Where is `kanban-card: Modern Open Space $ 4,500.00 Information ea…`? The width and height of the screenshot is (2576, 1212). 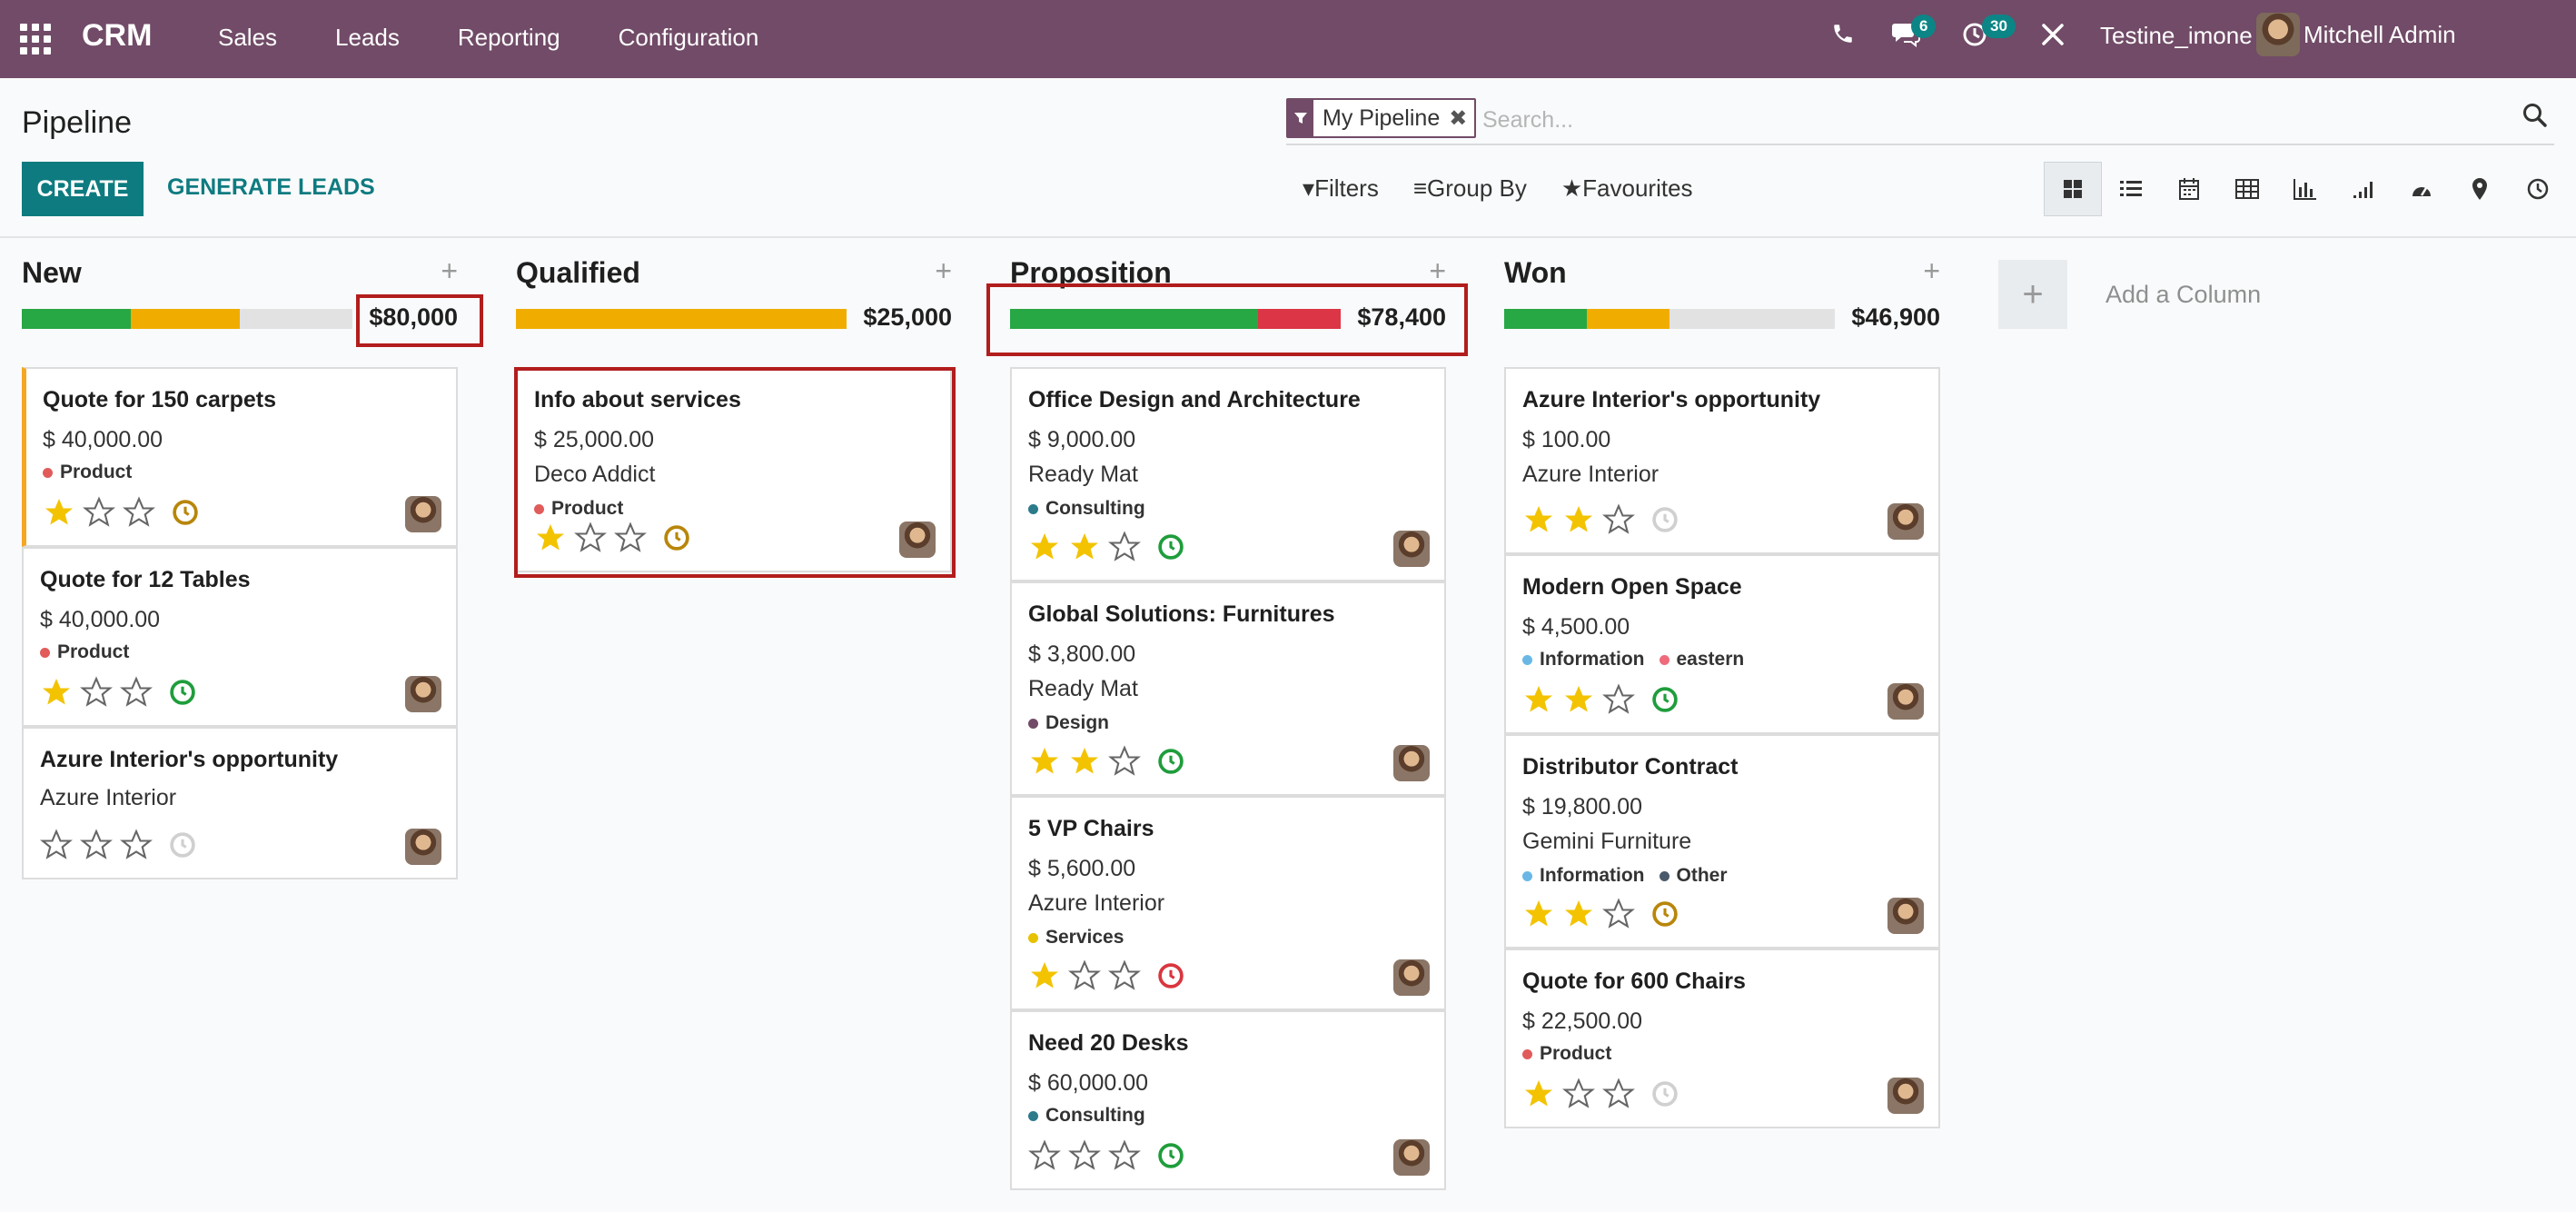
kanban-card: Modern Open Space $ 4,500.00 Information ea… is located at coordinates (1722, 644).